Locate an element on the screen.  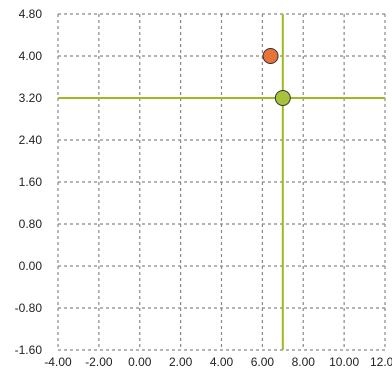
y-tick-label: 3.20 is located at coordinates (31, 98).